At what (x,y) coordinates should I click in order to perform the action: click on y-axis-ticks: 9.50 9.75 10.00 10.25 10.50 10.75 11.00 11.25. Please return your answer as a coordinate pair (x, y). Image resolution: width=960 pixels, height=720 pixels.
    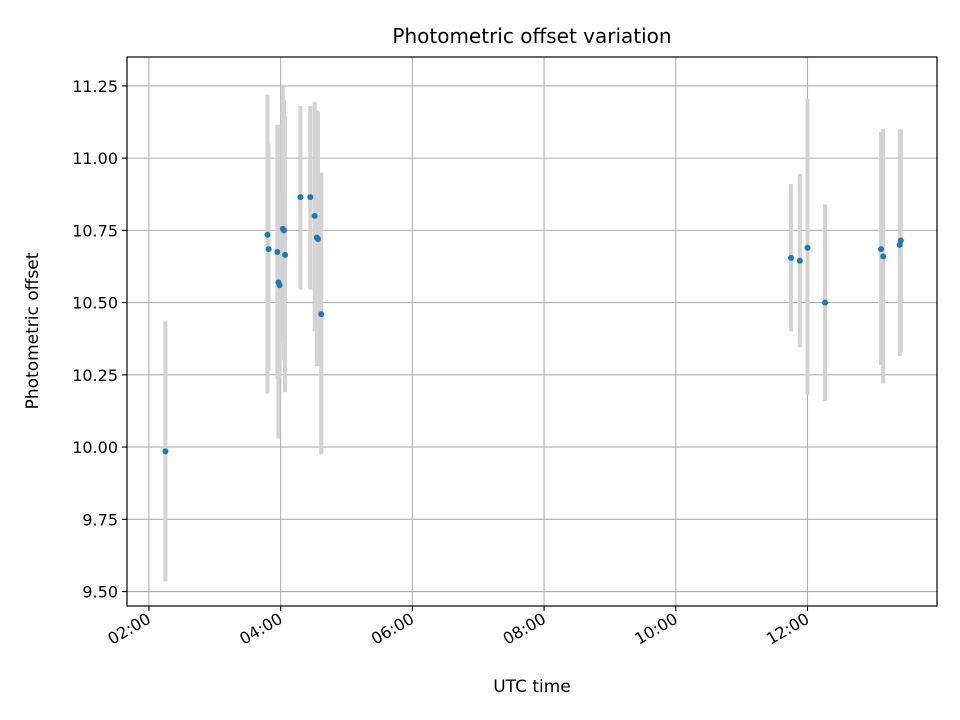
    Looking at the image, I should click on (99, 339).